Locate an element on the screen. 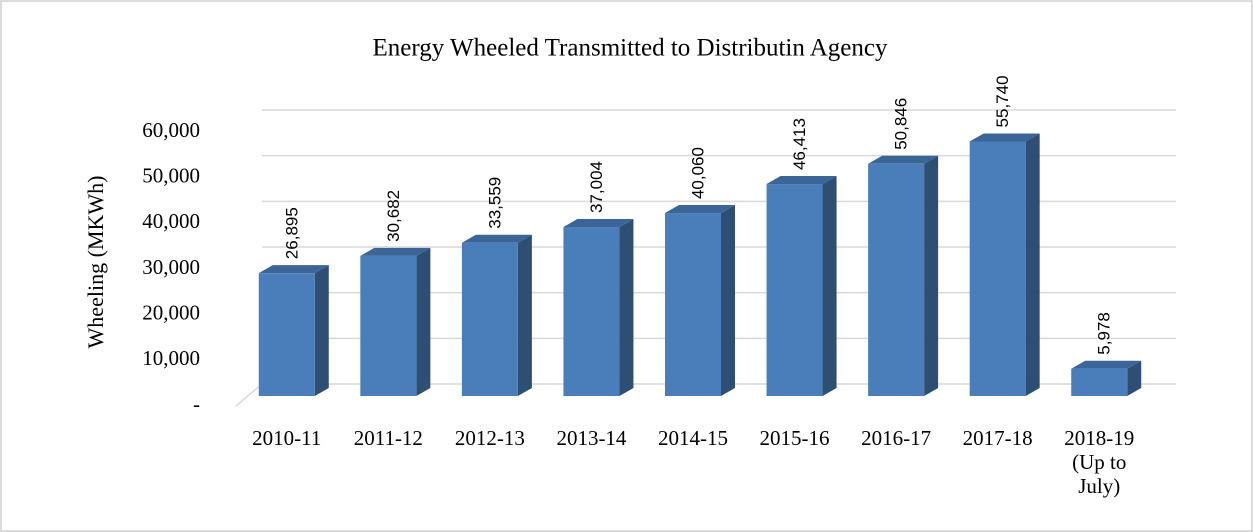 The height and width of the screenshot is (532, 1253). x-tick-label: 2016-17 is located at coordinates (896, 438).